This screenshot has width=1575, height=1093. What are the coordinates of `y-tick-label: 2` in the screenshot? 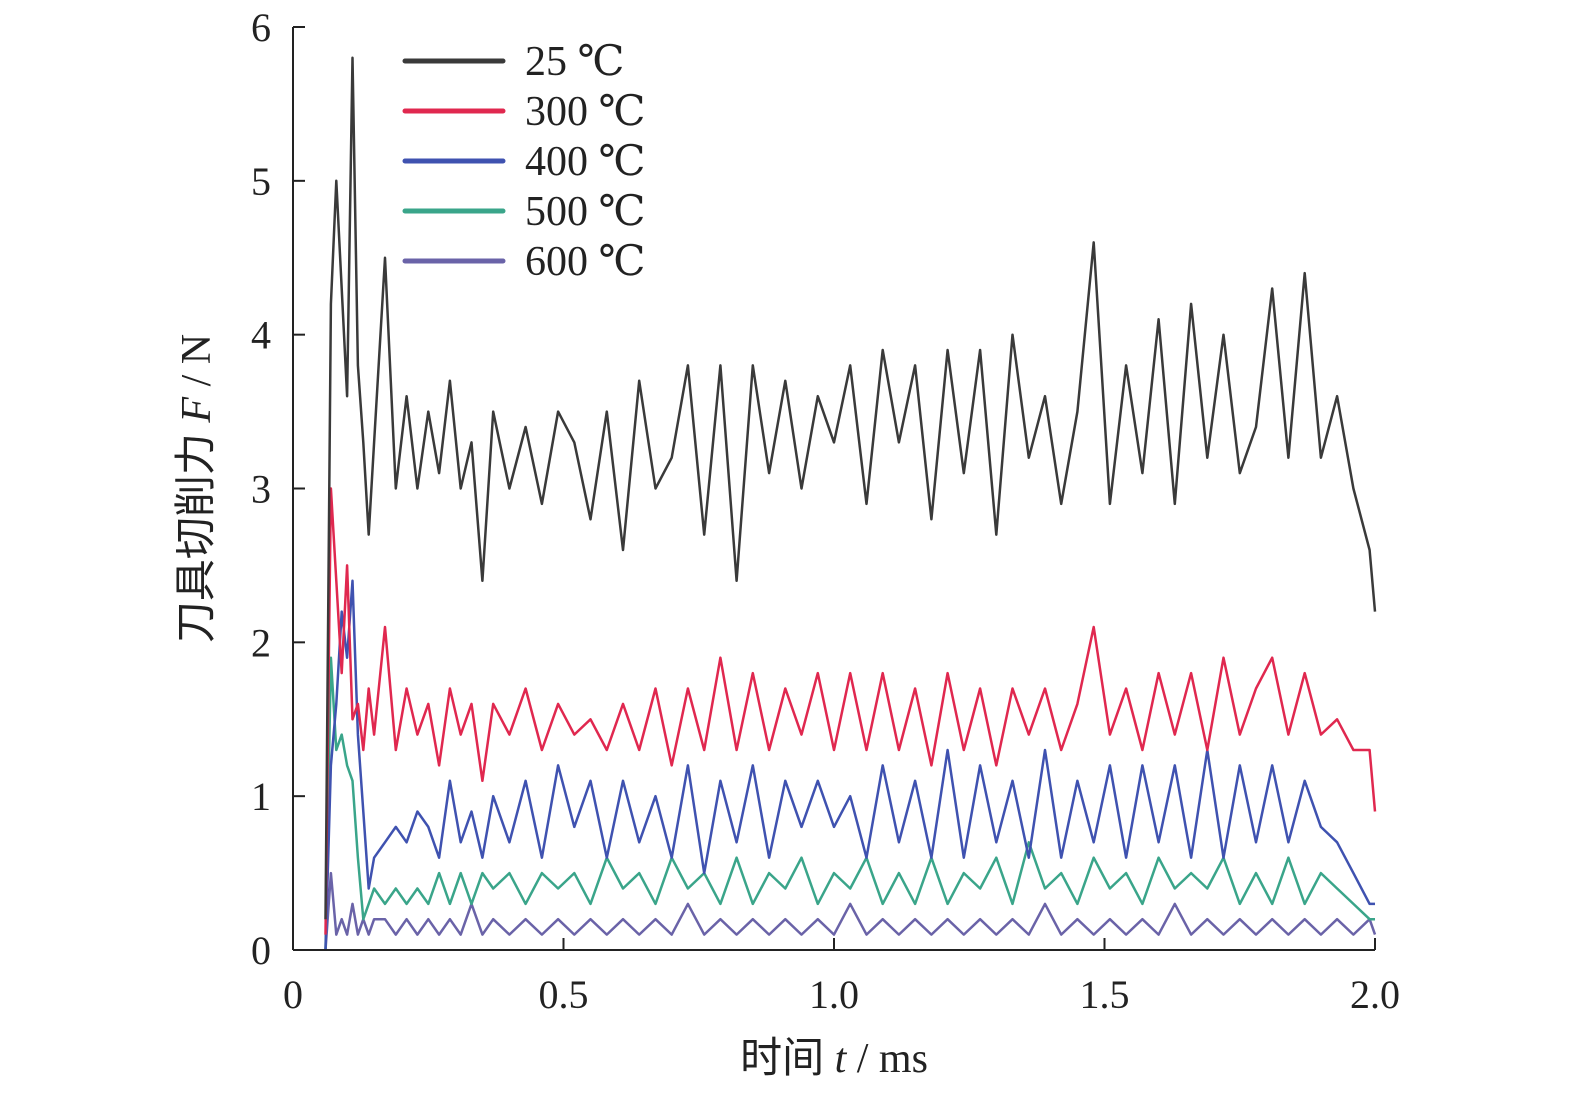 It's located at (261, 642).